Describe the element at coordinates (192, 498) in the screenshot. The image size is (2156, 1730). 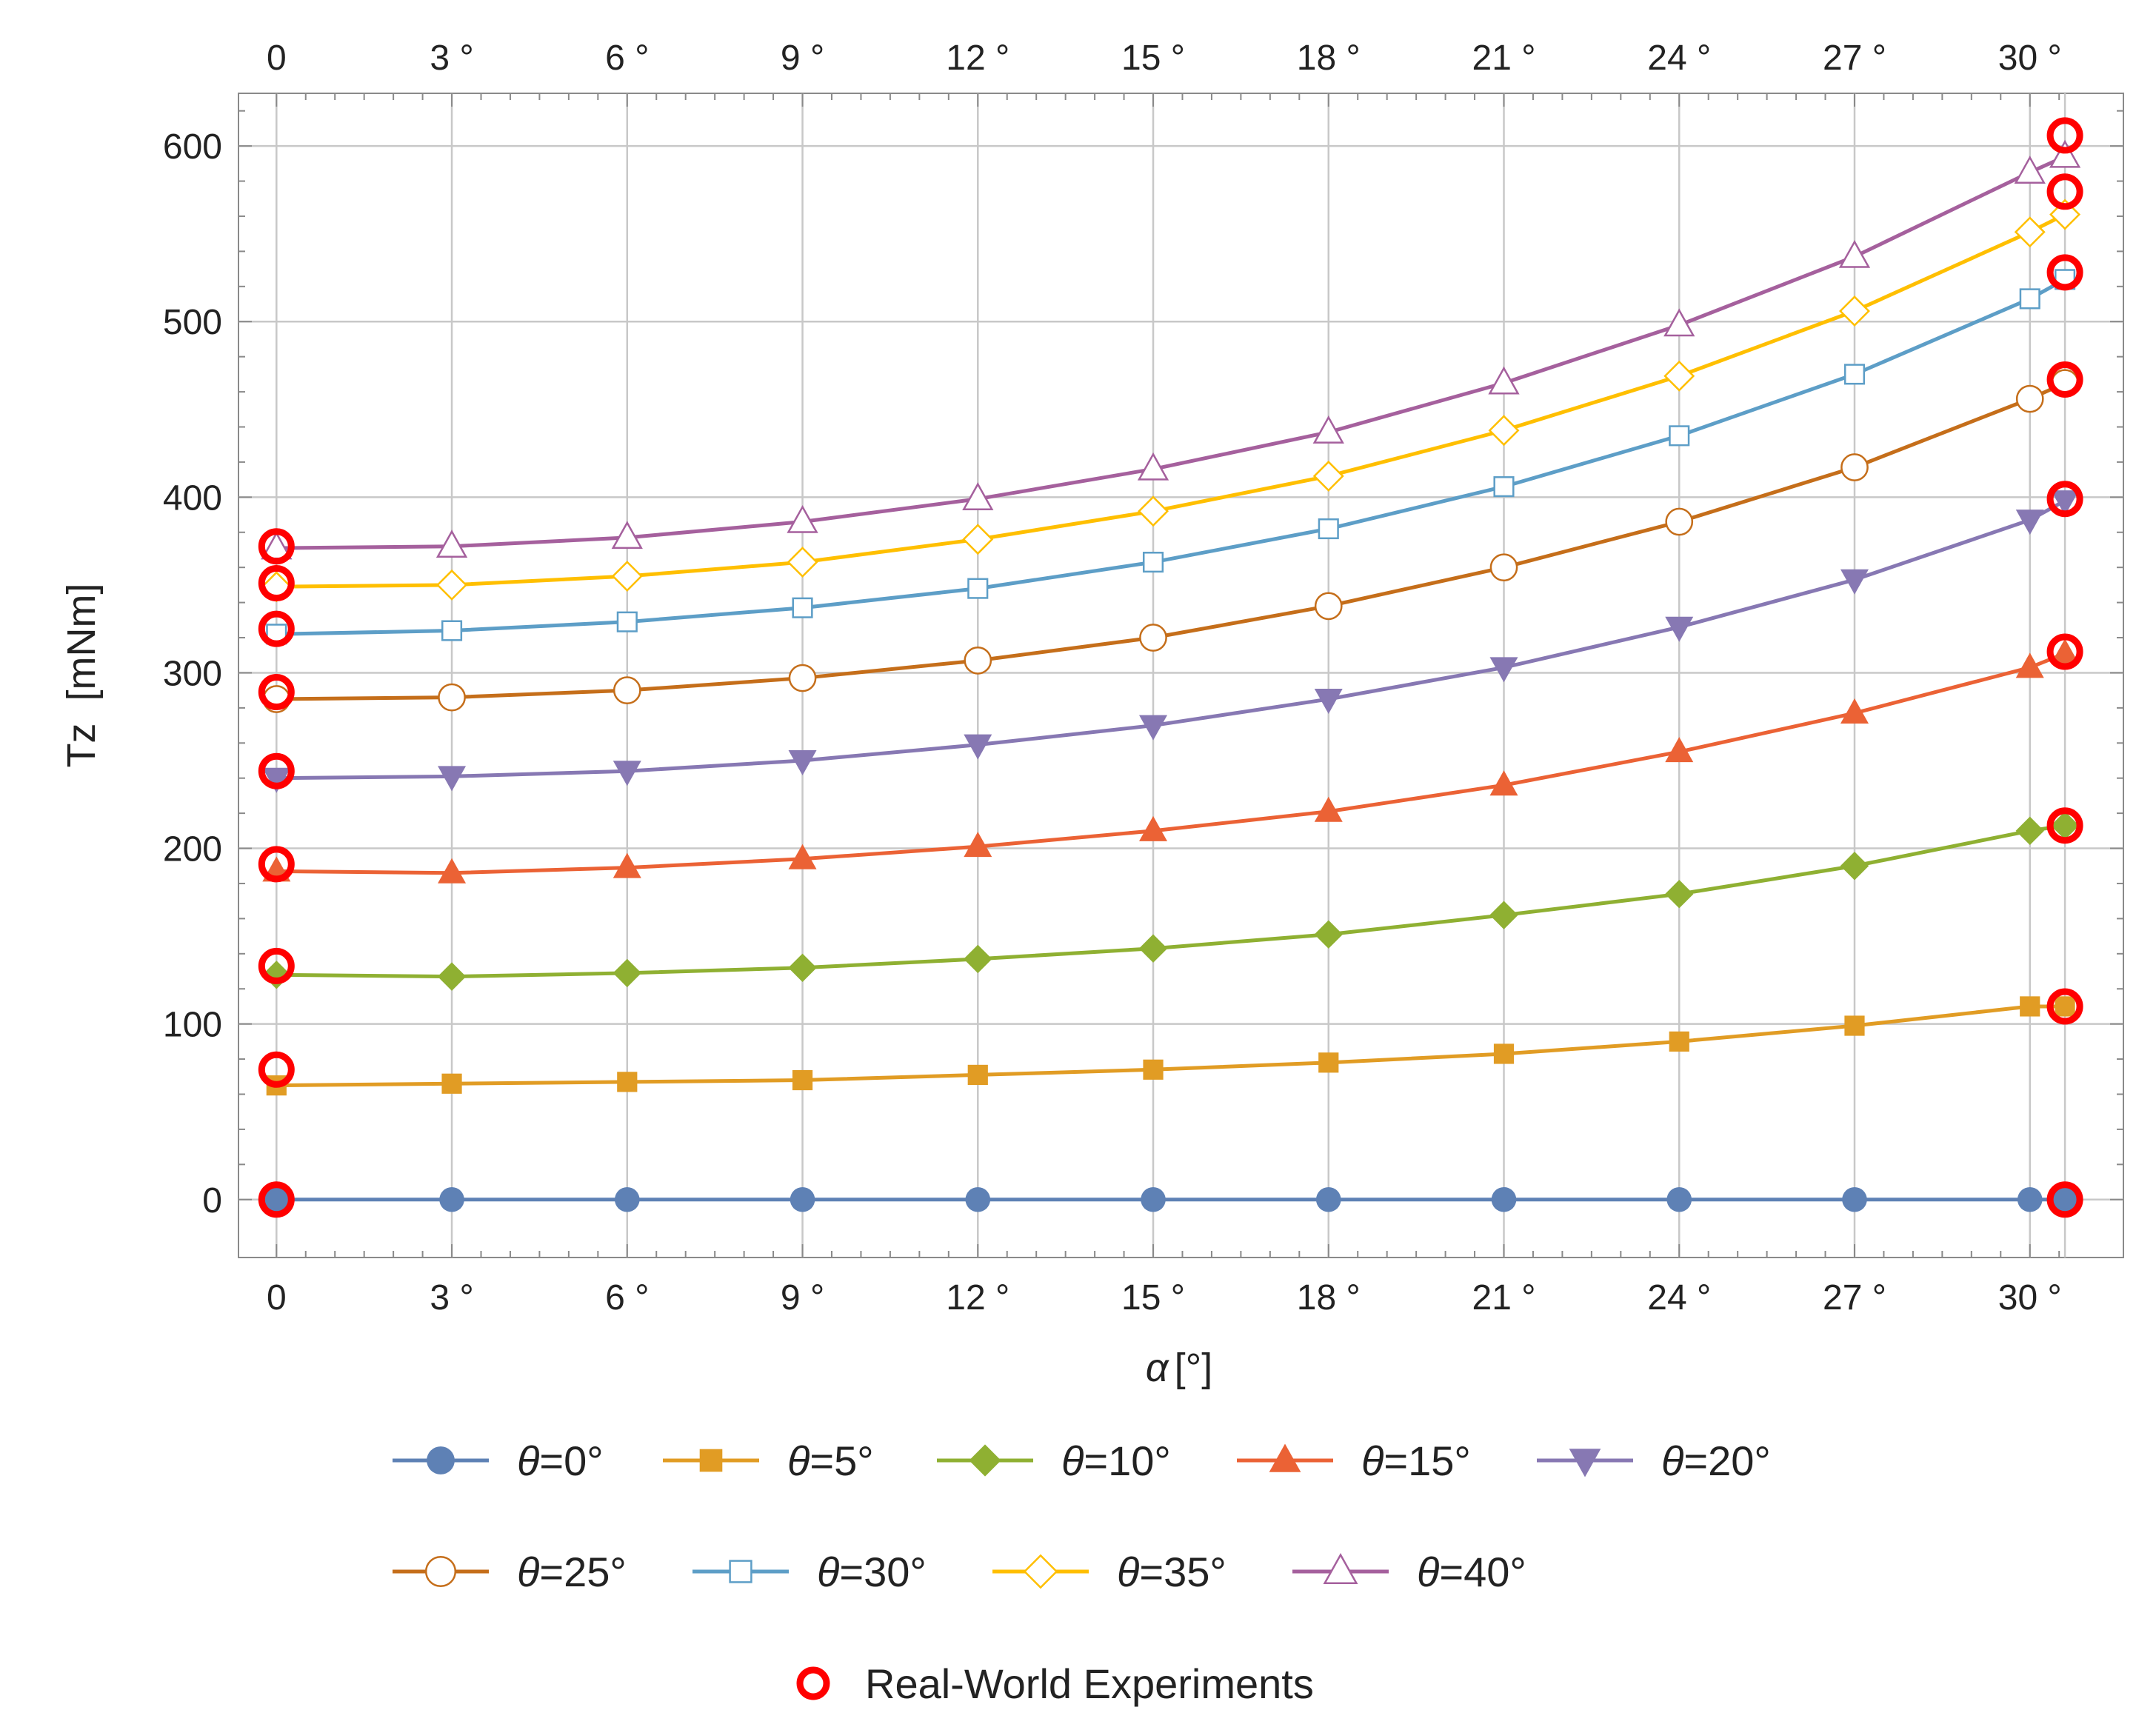
I see `y-tick-label: 400` at that location.